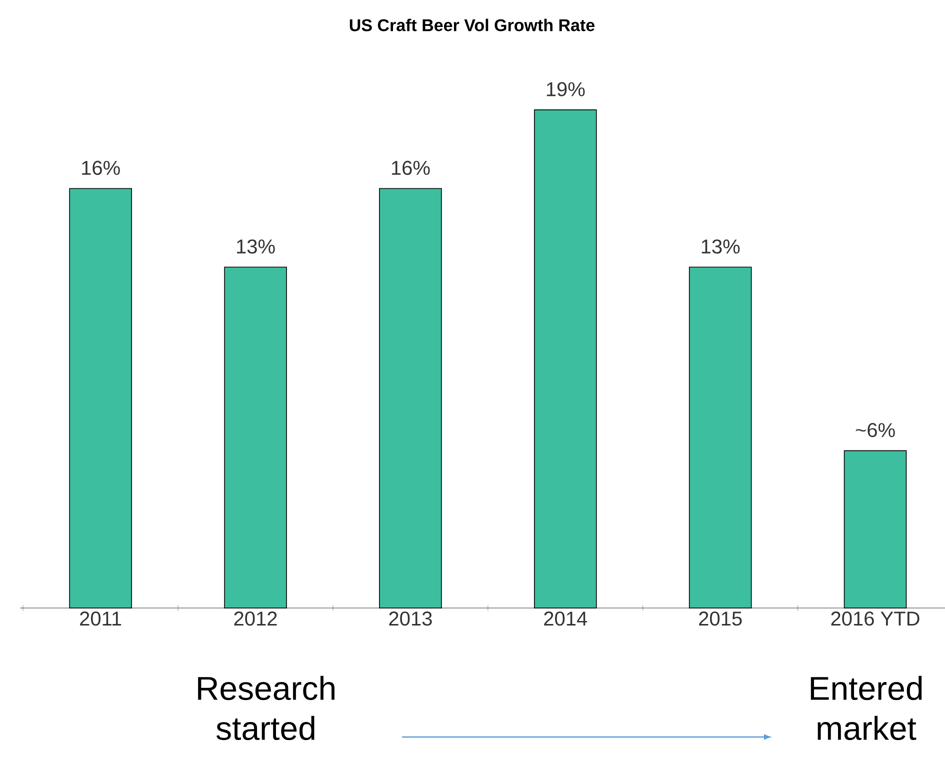 This screenshot has height=780, width=945. Describe the element at coordinates (566, 619) in the screenshot. I see `x-tick-label: 2014` at that location.